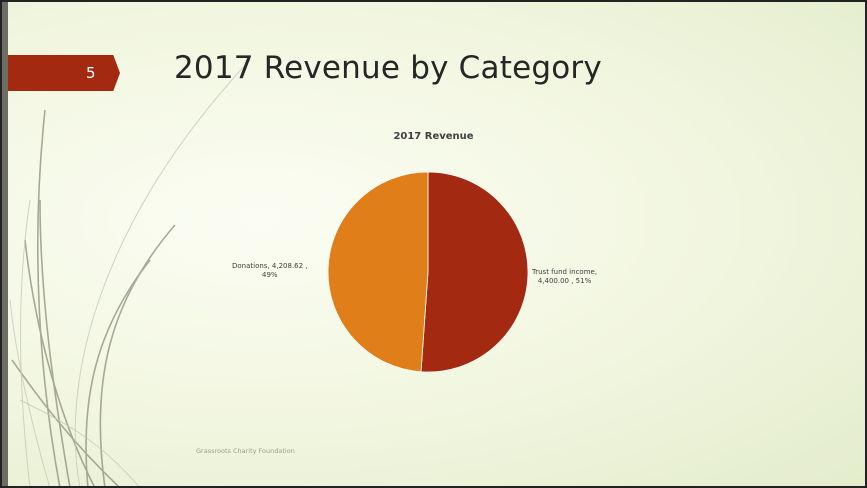 The image size is (867, 488). What do you see at coordinates (564, 281) in the screenshot?
I see `trust-label-line2: 4,400.00 , 51%` at bounding box center [564, 281].